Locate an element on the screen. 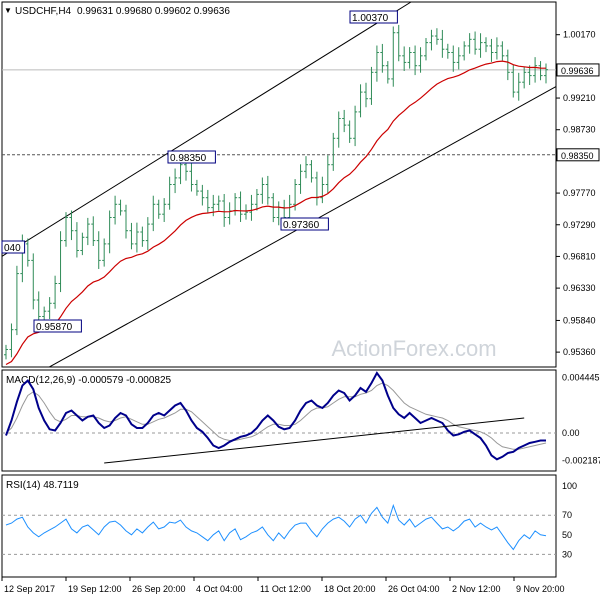  current-price-tag is located at coordinates (578, 70).